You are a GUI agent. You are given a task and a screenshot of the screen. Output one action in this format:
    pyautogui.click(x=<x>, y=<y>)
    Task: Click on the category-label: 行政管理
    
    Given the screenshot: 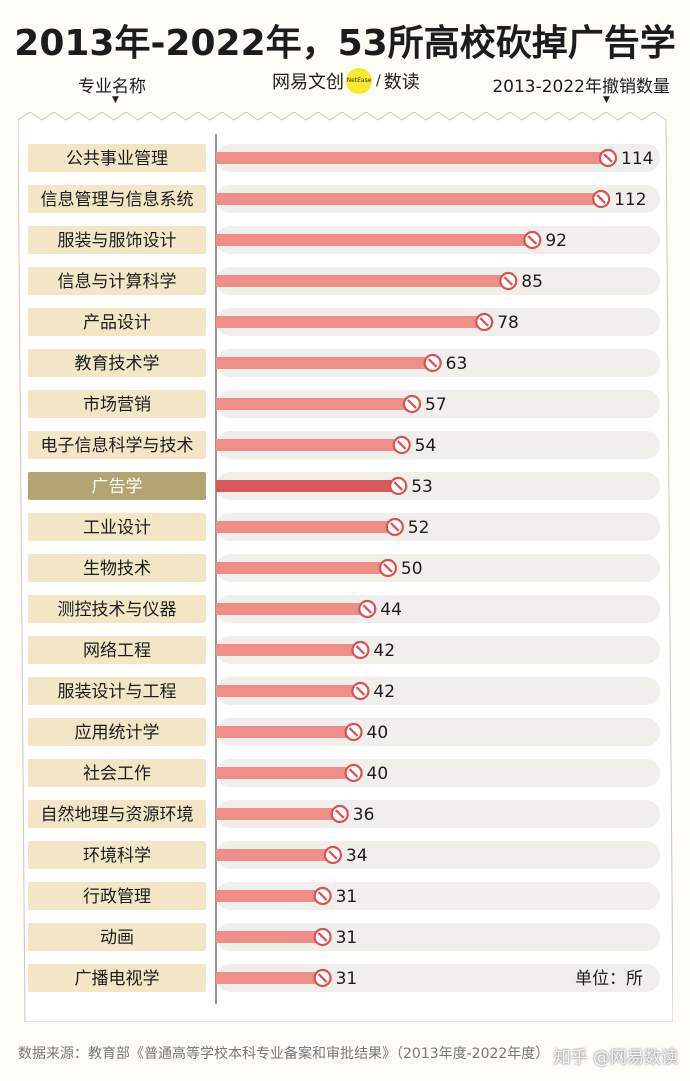 What is the action you would take?
    pyautogui.click(x=117, y=897)
    